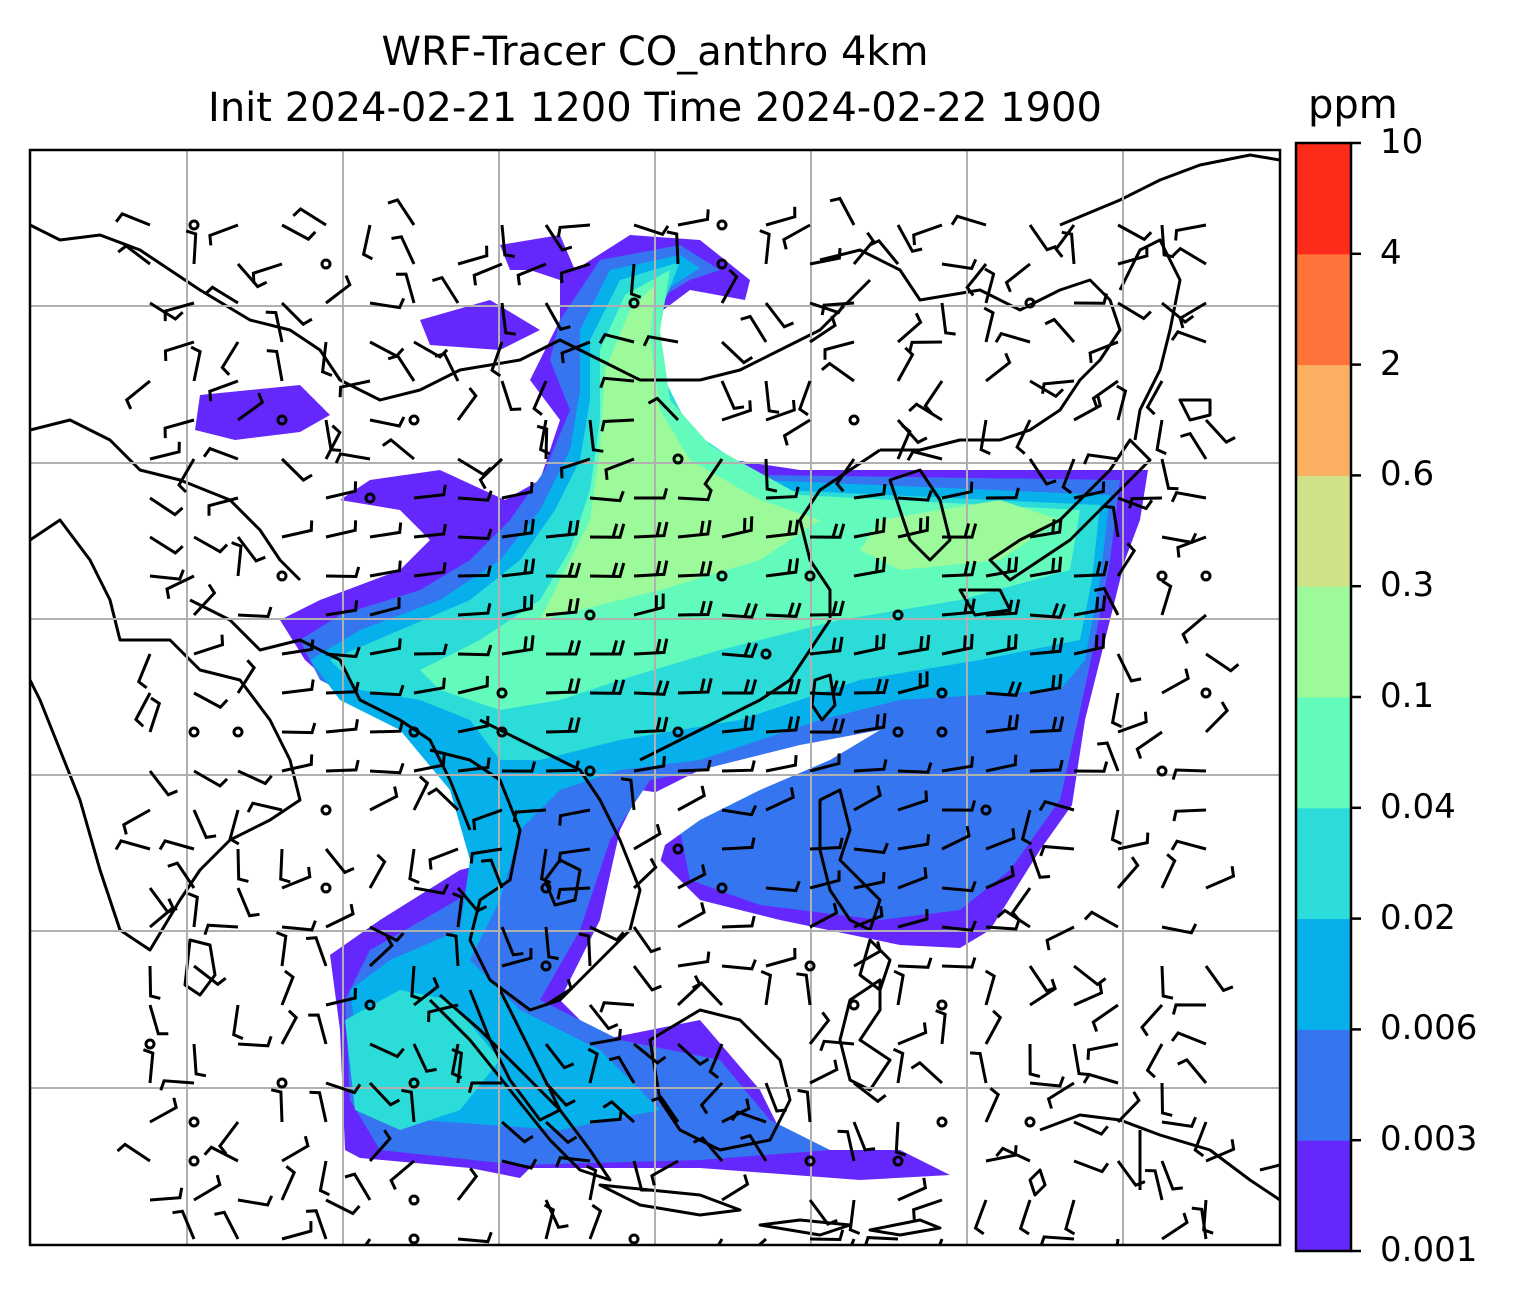 The height and width of the screenshot is (1306, 1528). Describe the element at coordinates (1323, 309) in the screenshot. I see `colorbar-segment` at that location.